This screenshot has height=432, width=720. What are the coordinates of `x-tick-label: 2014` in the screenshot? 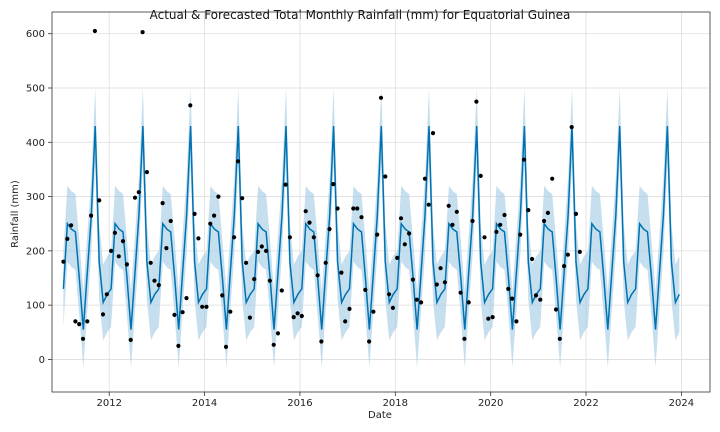 It's located at (204, 403).